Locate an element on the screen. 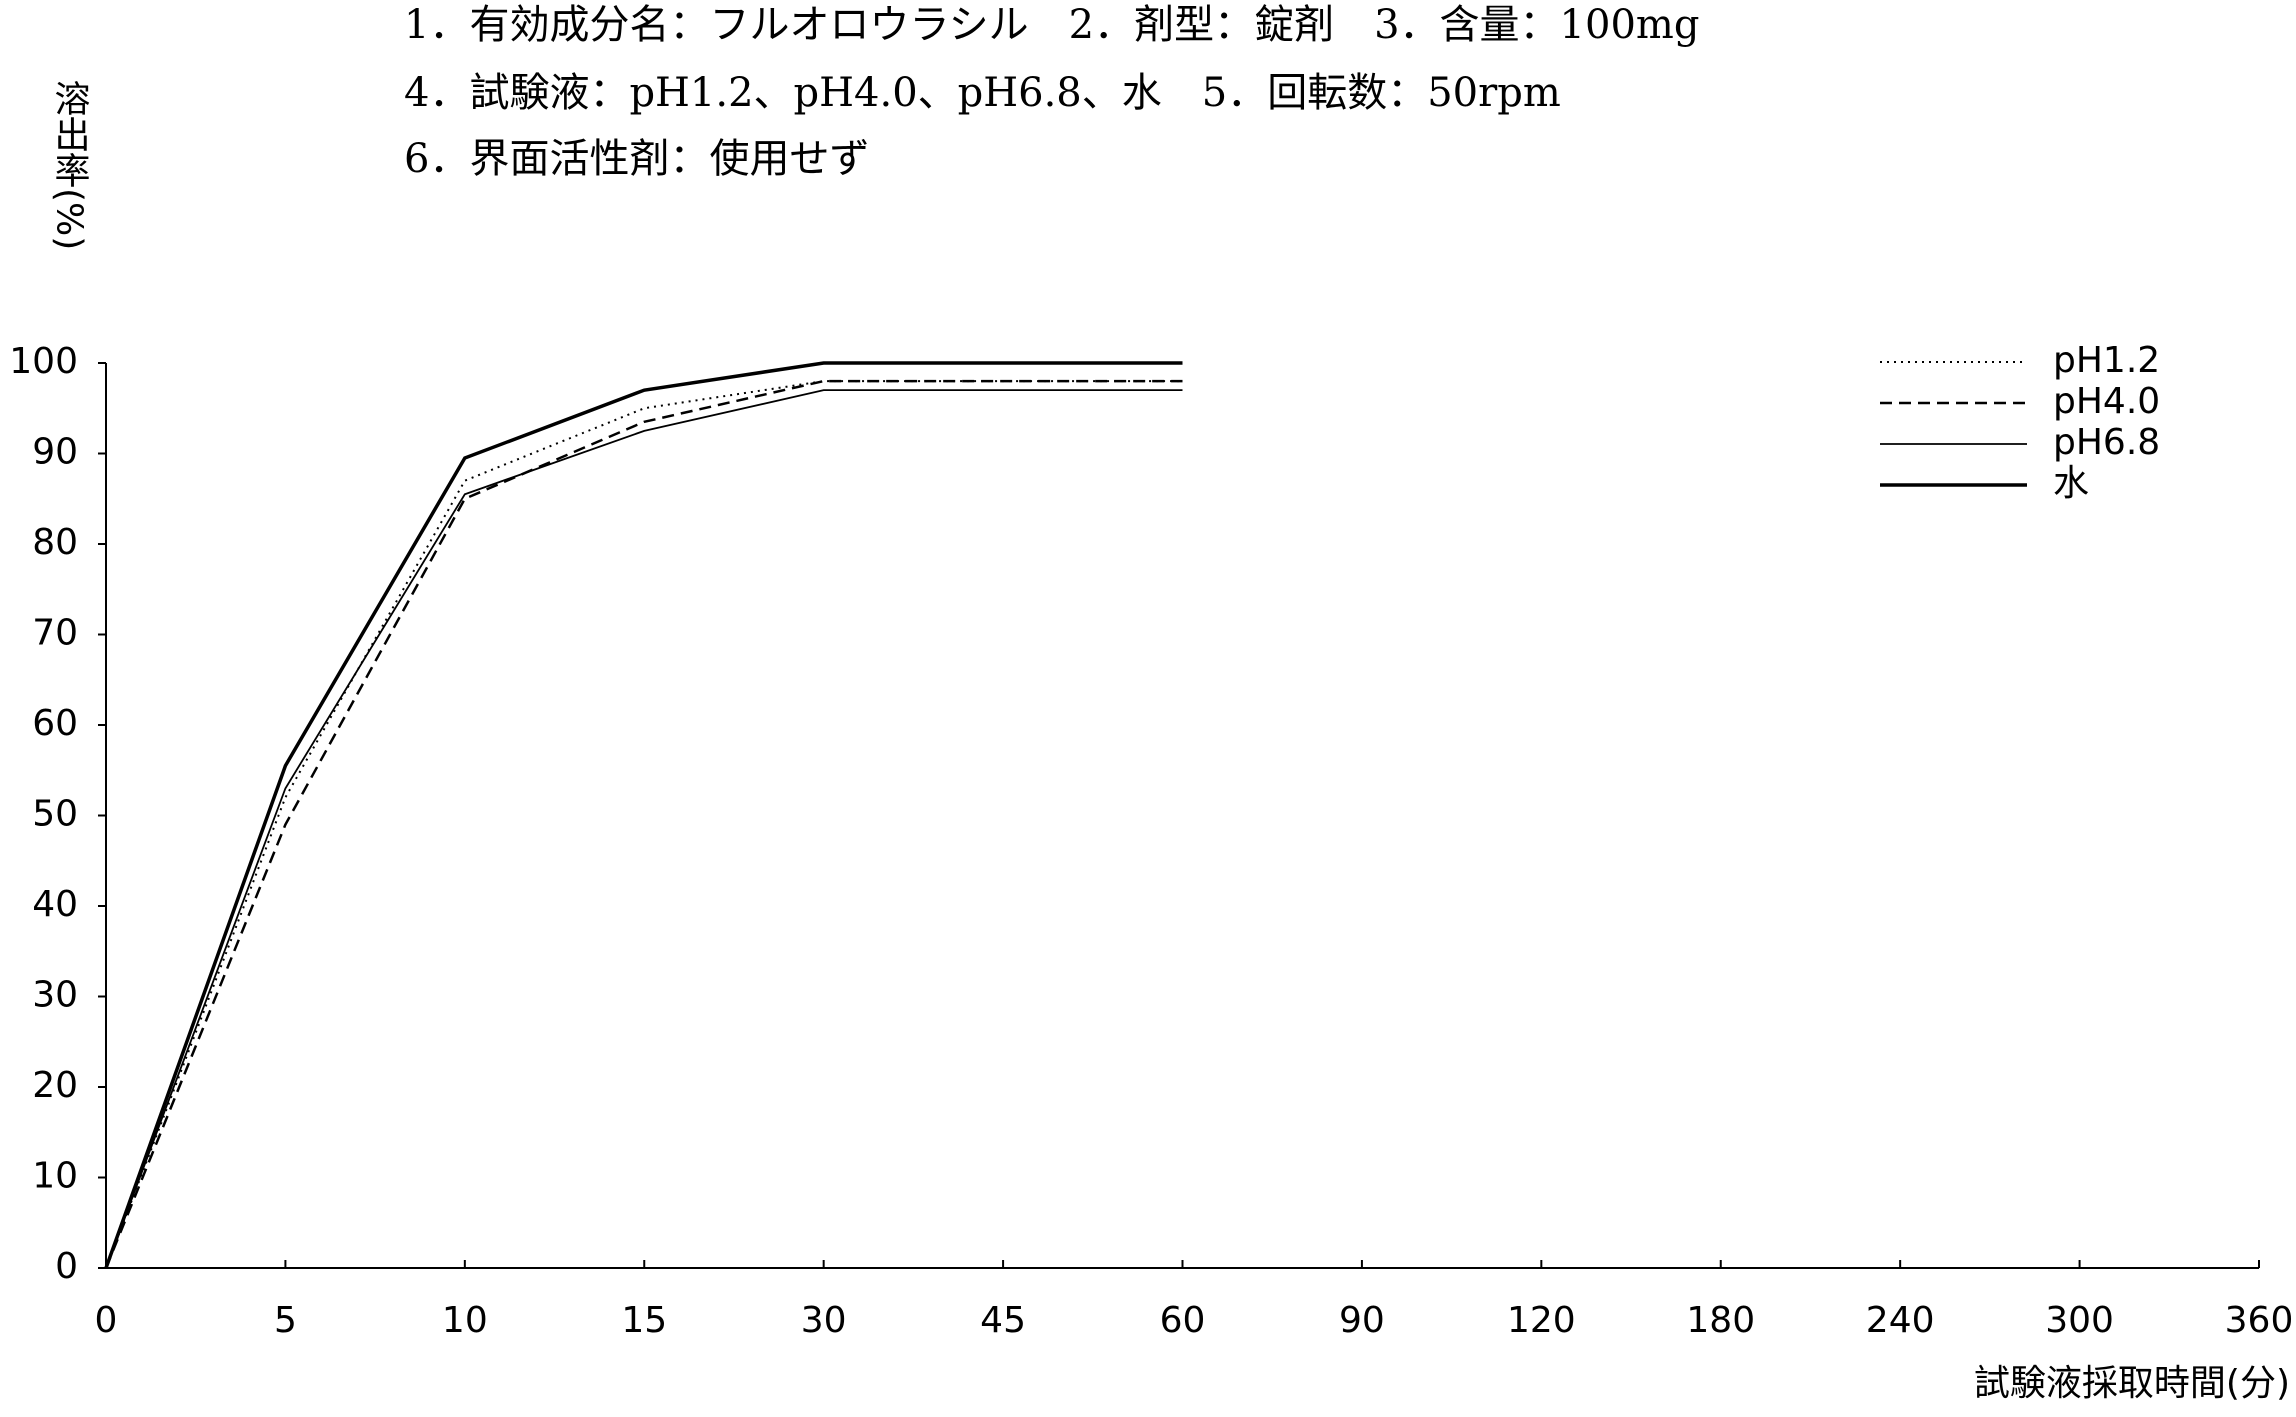  legend-label: 水 is located at coordinates (2071, 483).